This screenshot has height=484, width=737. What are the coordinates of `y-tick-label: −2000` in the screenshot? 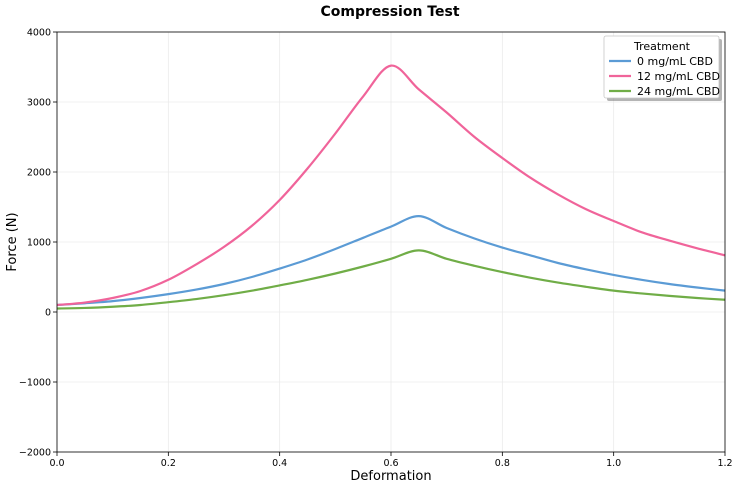 It's located at (35, 453).